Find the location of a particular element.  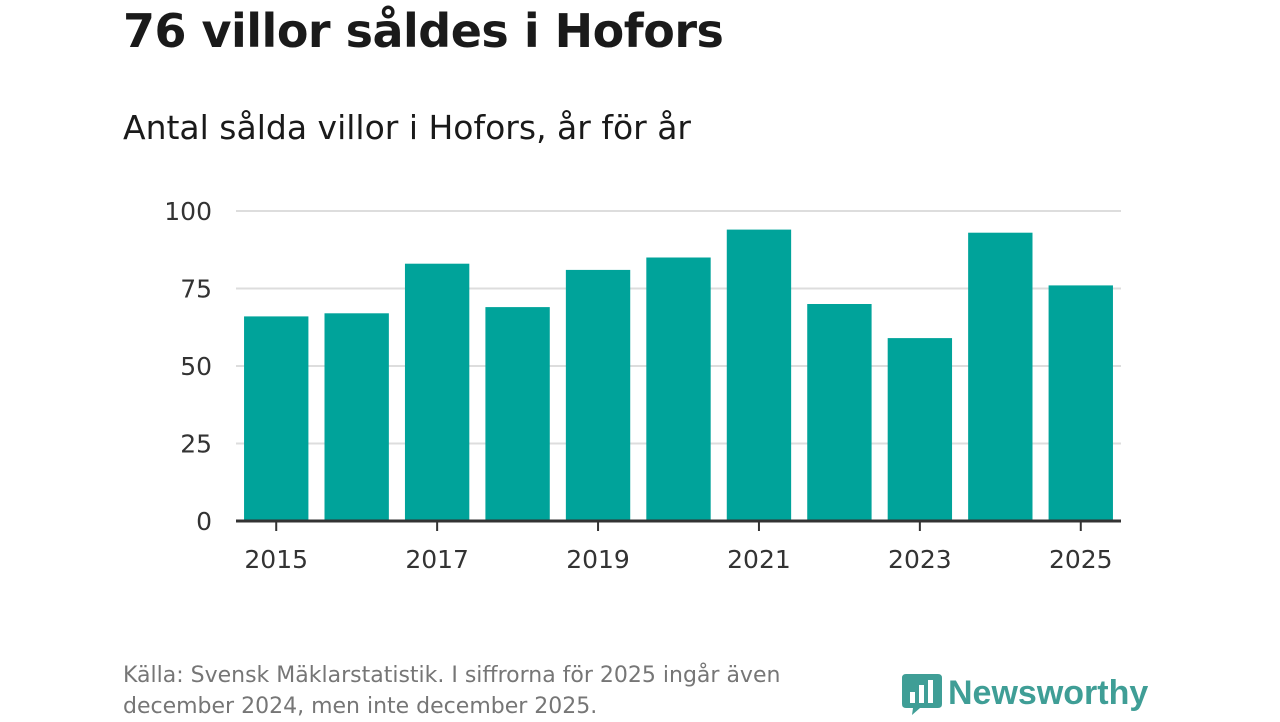

newsworthy-logo-text: Newsworthy is located at coordinates (1048, 692).